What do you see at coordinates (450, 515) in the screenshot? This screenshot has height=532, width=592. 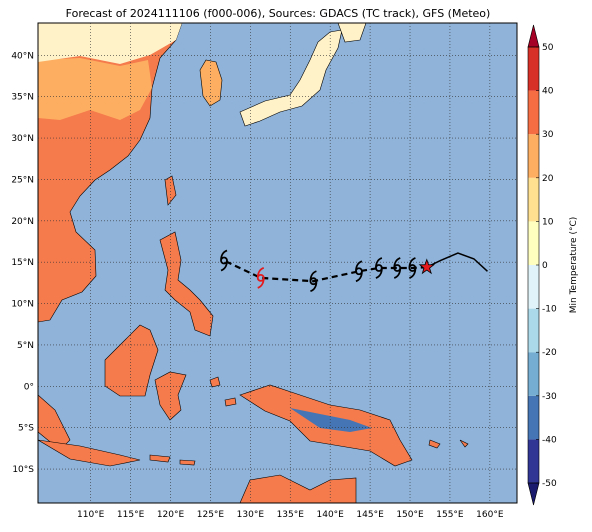 I see `lon-tick-label: 155°E` at bounding box center [450, 515].